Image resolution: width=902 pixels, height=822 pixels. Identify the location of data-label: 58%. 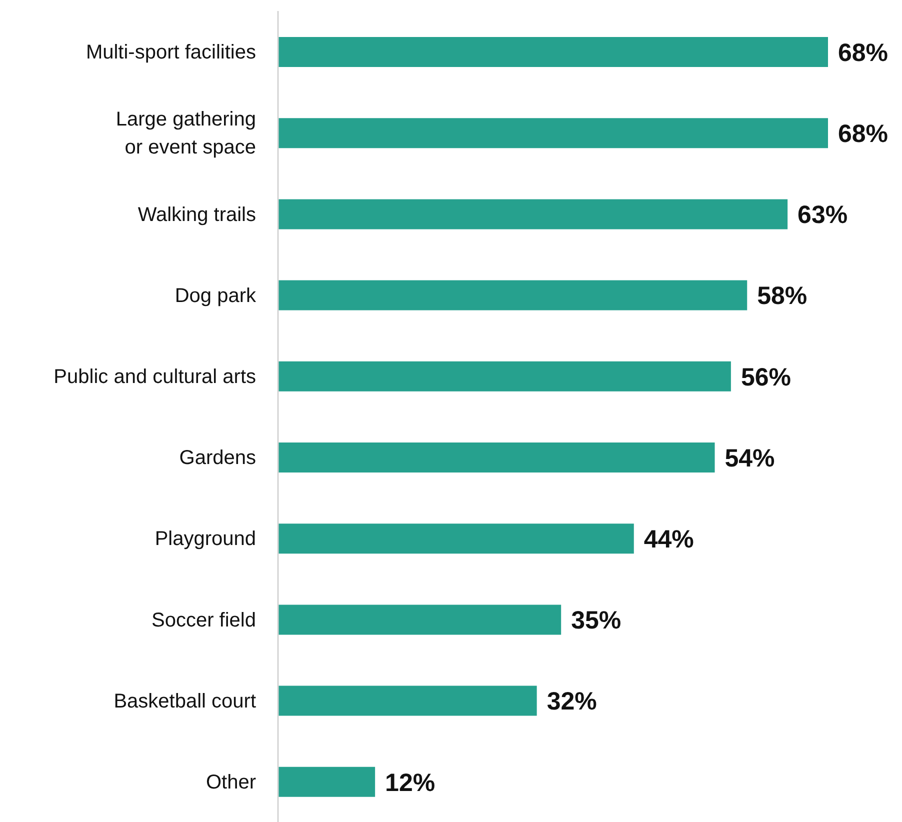
(782, 296).